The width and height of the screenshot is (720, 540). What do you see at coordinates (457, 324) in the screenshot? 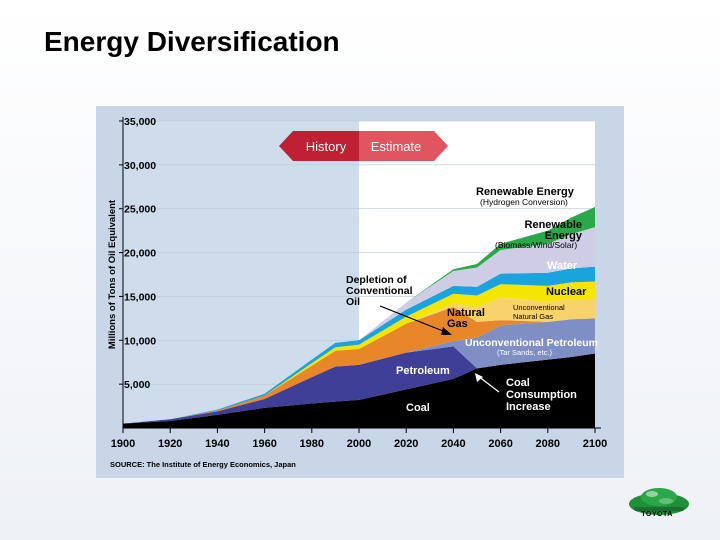
I see `annotation-natural-gas-line-2: Gas` at bounding box center [457, 324].